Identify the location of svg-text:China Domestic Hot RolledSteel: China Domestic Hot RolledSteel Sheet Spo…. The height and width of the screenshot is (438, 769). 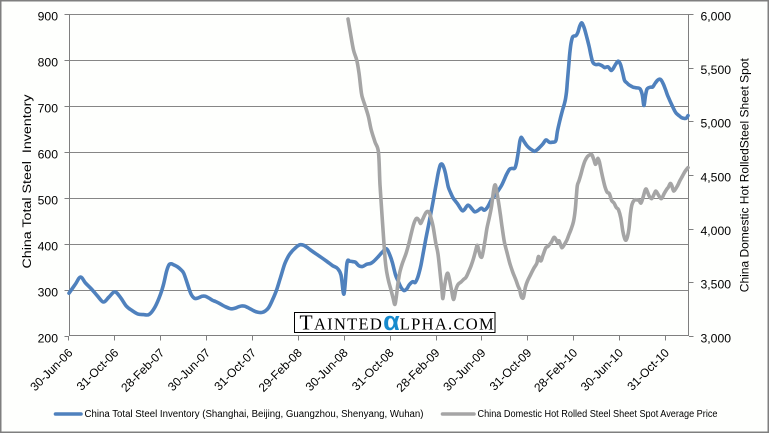
(745, 174).